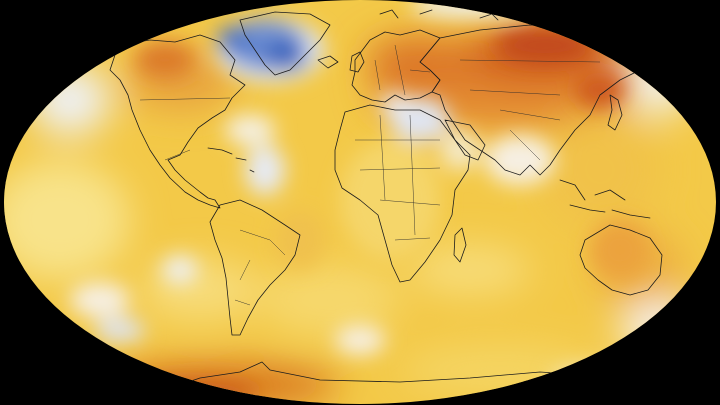 The image size is (720, 405). I want to click on coast-australia, so click(621, 260).